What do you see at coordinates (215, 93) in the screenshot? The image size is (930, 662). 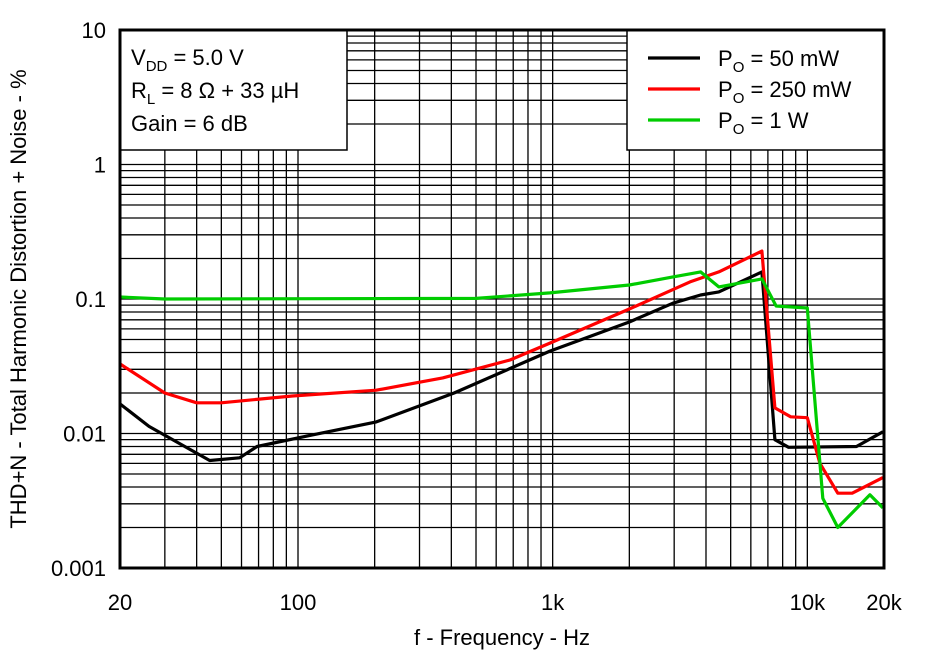 I see `annotation-line: RL = 8 Ω + 33 µH` at bounding box center [215, 93].